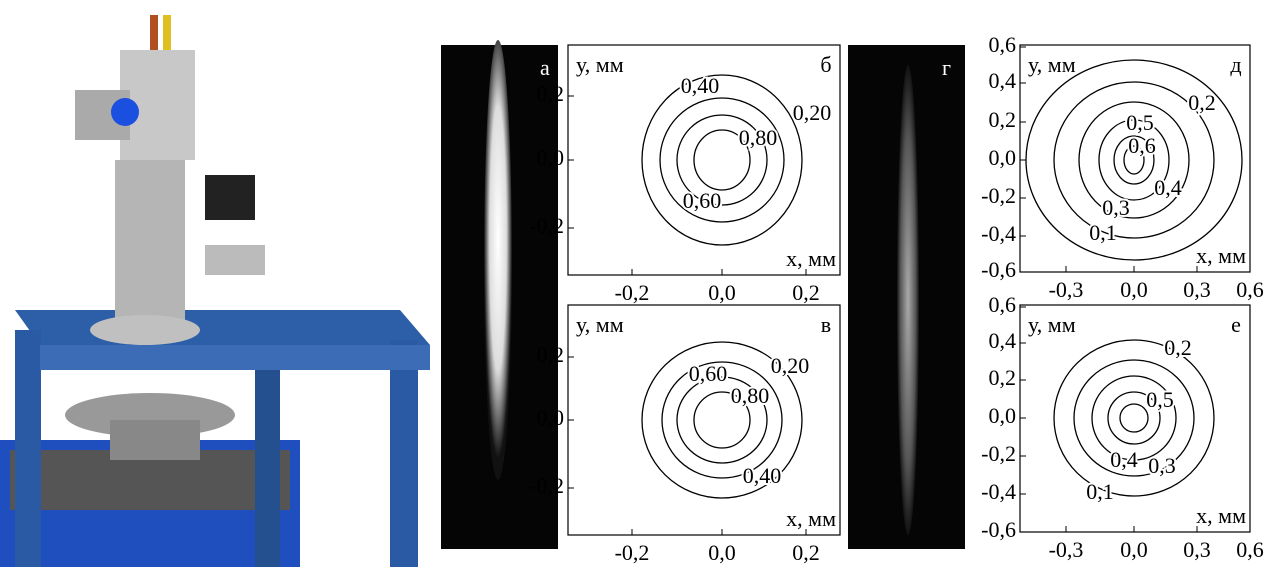 The height and width of the screenshot is (572, 1267). Describe the element at coordinates (1236, 324) in the screenshot. I see `panel-letter: е` at that location.